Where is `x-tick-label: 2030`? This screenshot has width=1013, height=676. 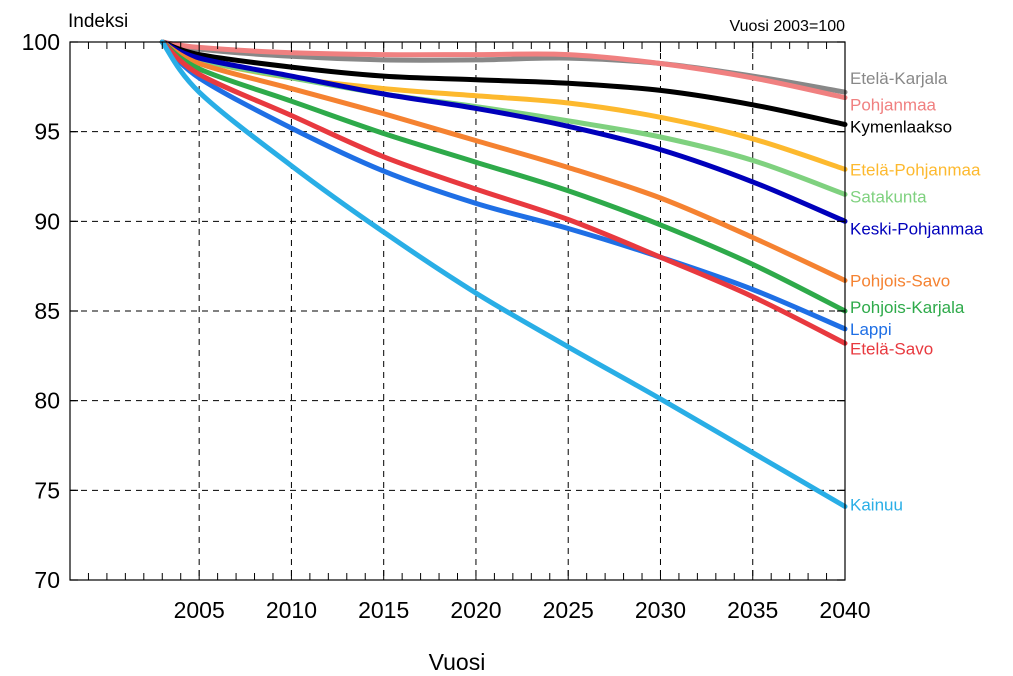 x-tick-label: 2030 is located at coordinates (660, 610).